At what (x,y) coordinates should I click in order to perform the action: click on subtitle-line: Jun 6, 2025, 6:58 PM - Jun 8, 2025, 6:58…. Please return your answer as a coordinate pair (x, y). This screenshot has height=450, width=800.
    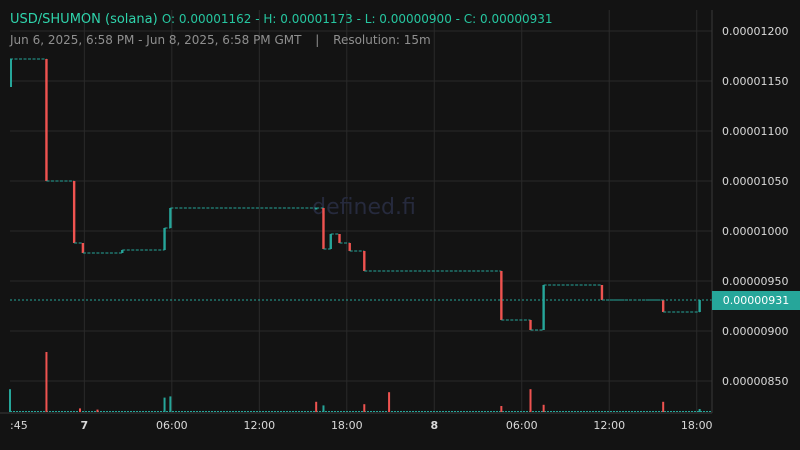
    Looking at the image, I should click on (281, 40).